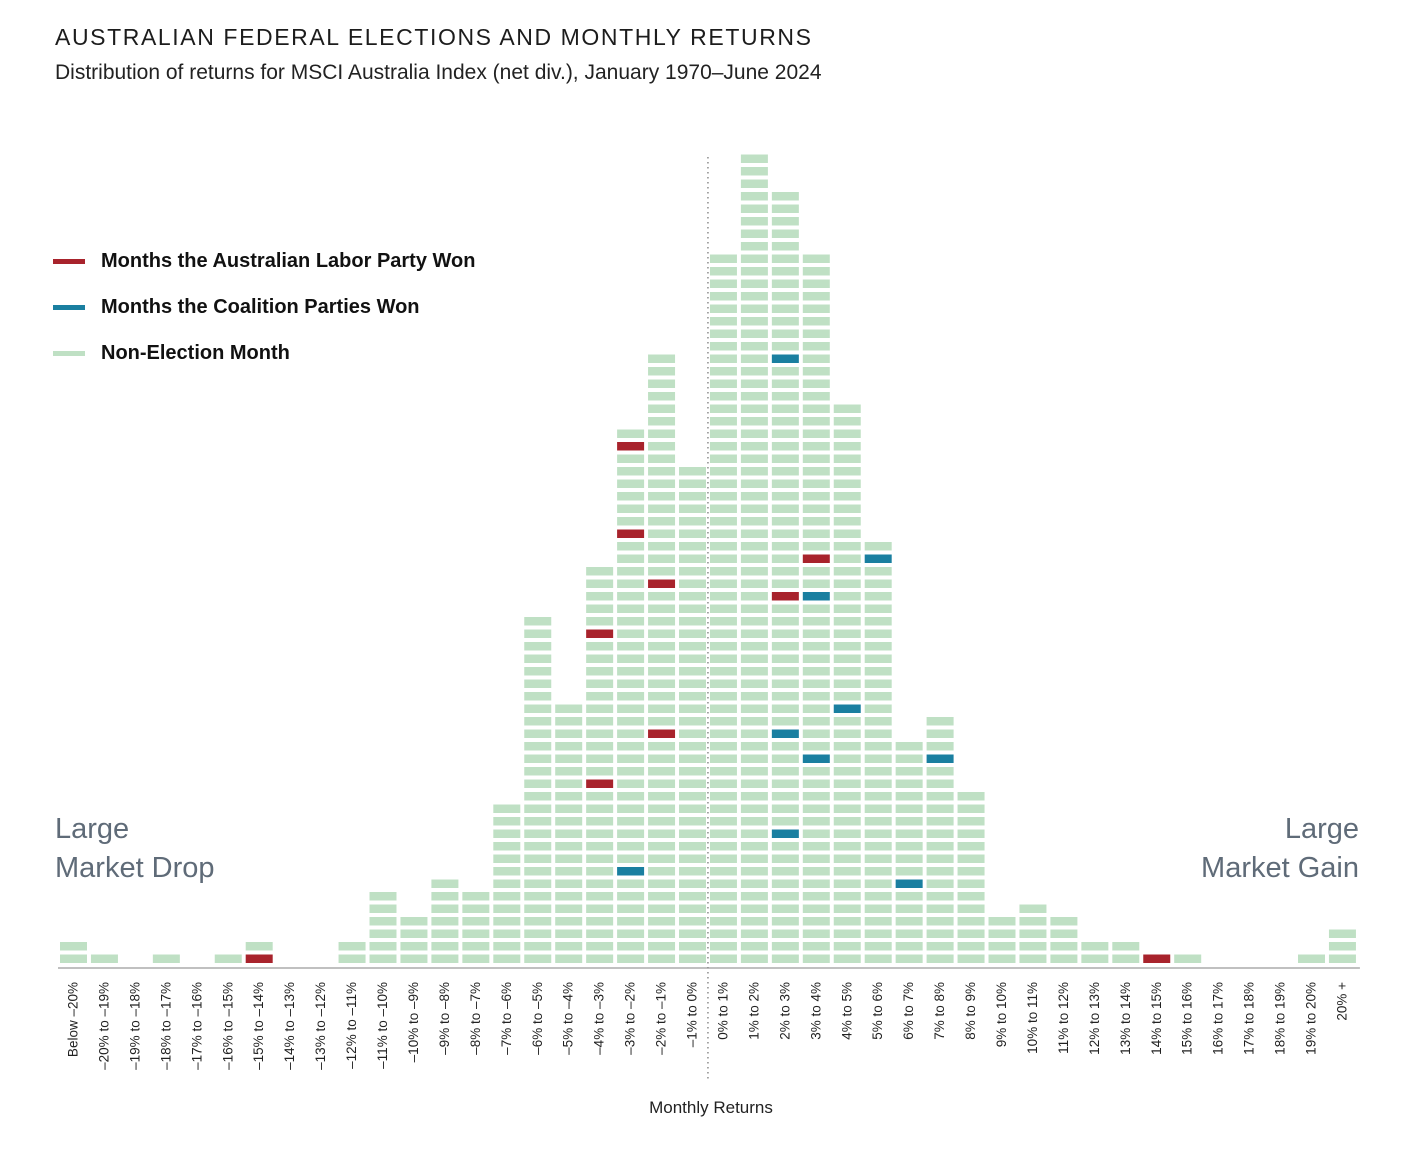 The height and width of the screenshot is (1152, 1422). Describe the element at coordinates (815, 1011) in the screenshot. I see `x-tick-label: 3% to 4%` at that location.